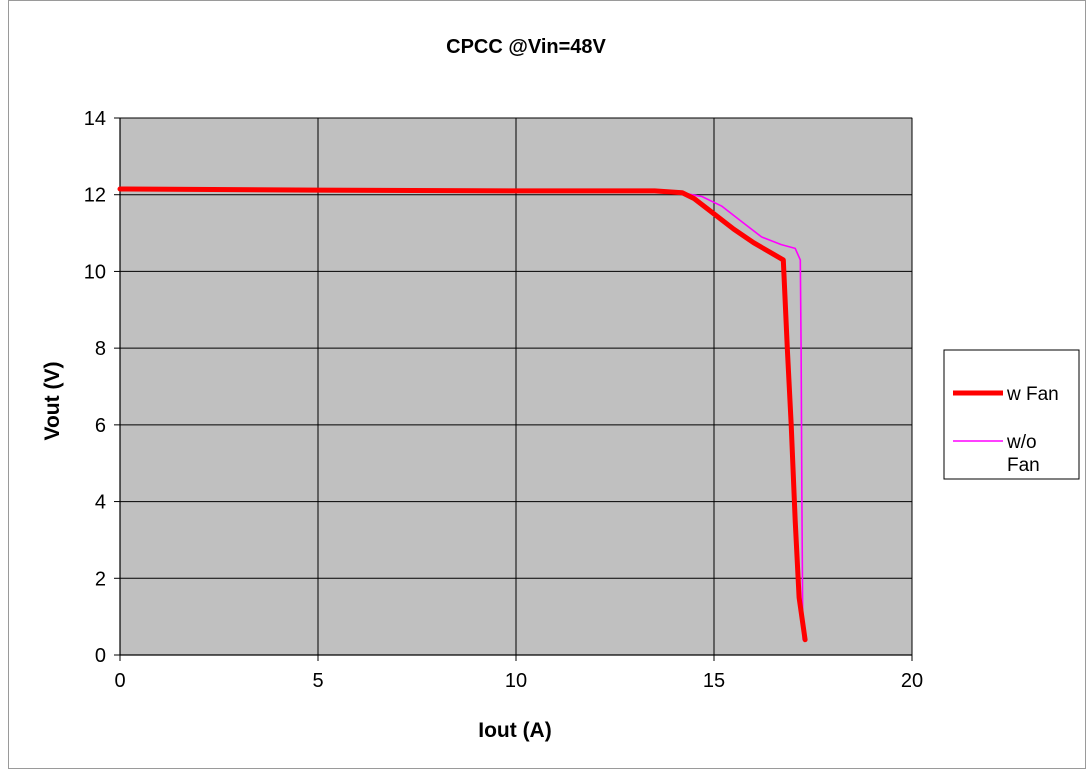 This screenshot has height=771, width=1088. Describe the element at coordinates (100, 349) in the screenshot. I see `y-tick-label: 8` at that location.